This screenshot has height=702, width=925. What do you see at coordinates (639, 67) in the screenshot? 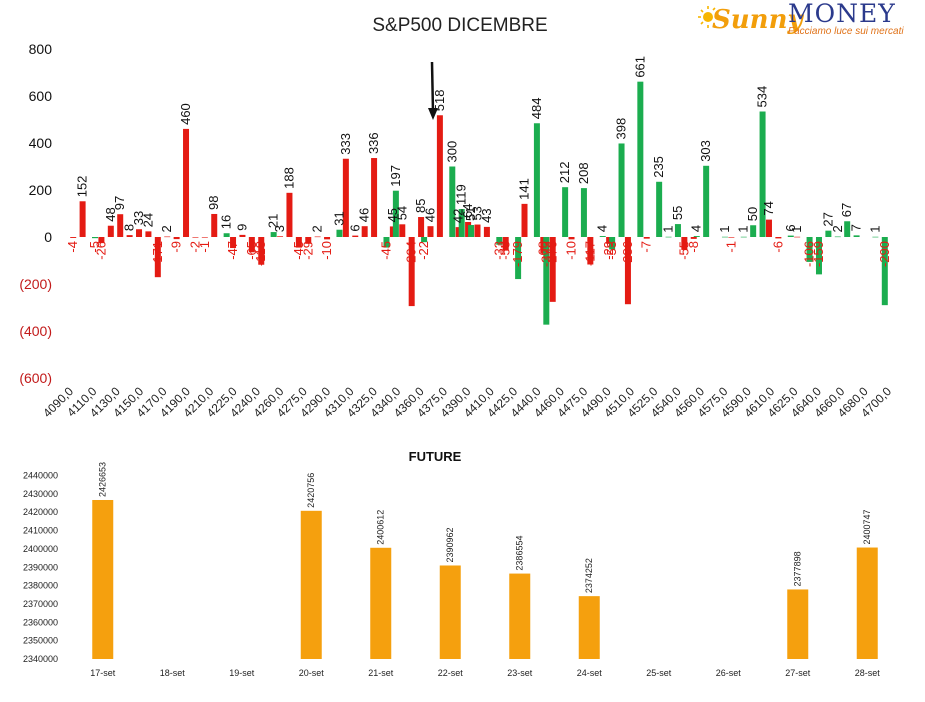
I see `bar-value-label: 661` at bounding box center [639, 67].